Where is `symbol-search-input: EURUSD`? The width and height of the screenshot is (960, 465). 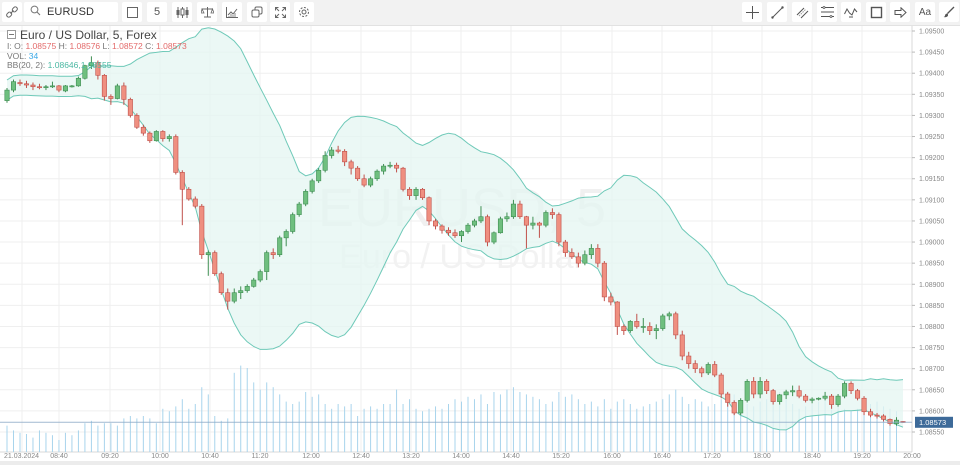
symbol-search-input: EURUSD is located at coordinates (71, 12).